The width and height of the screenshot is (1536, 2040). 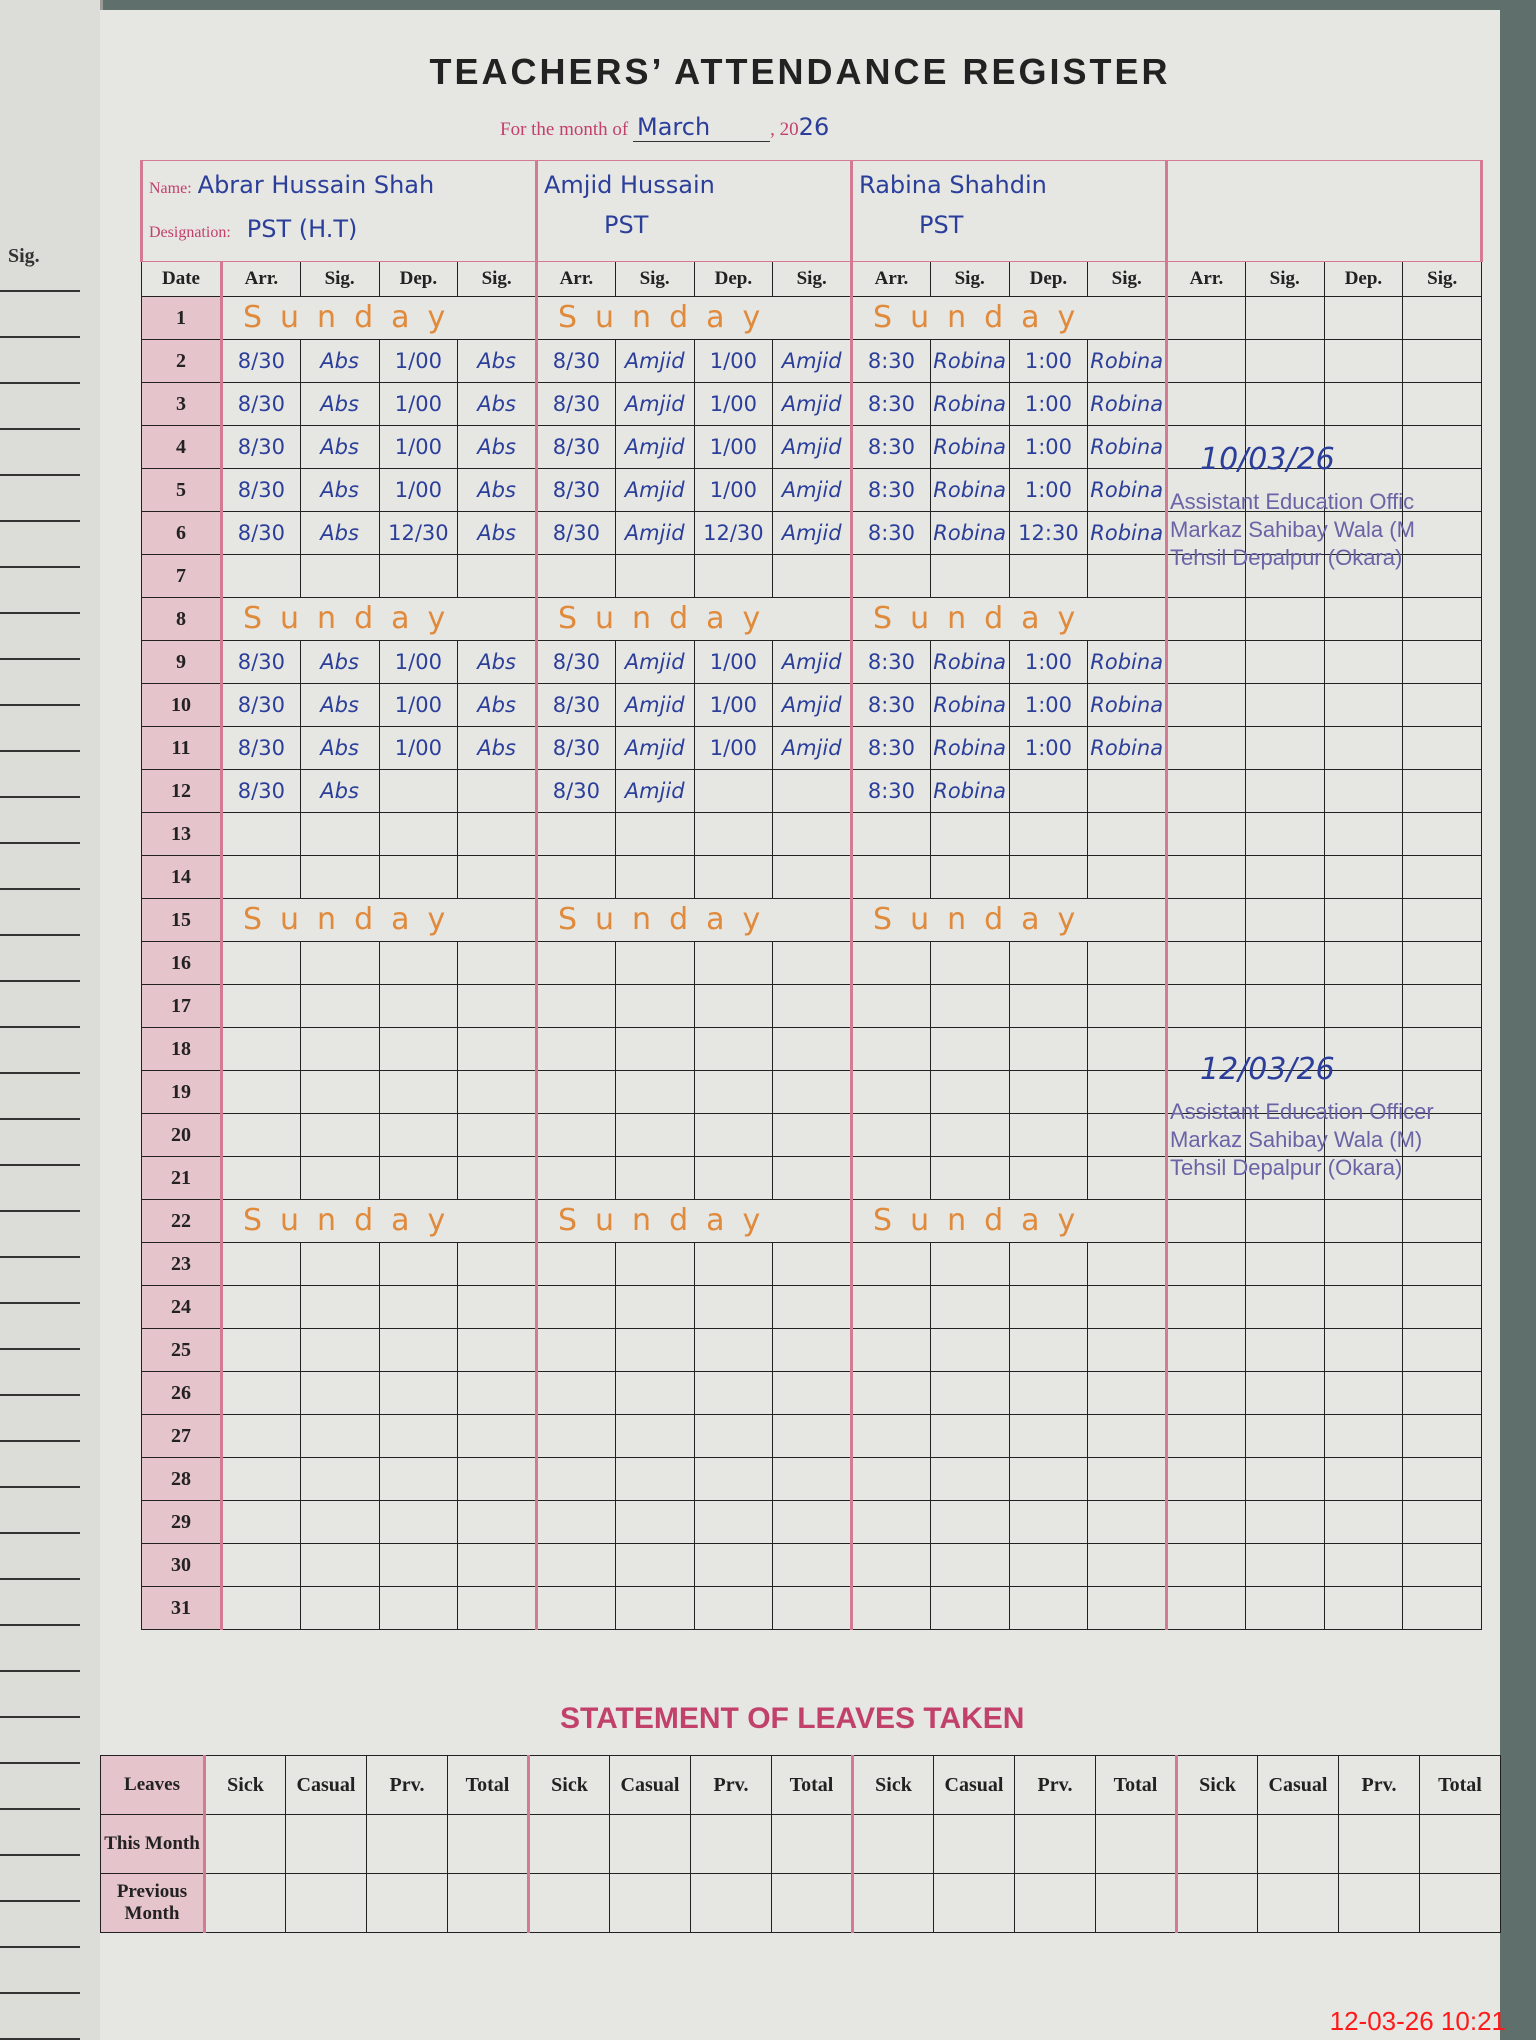 I want to click on name-line: Amjid Hussain, so click(x=694, y=185).